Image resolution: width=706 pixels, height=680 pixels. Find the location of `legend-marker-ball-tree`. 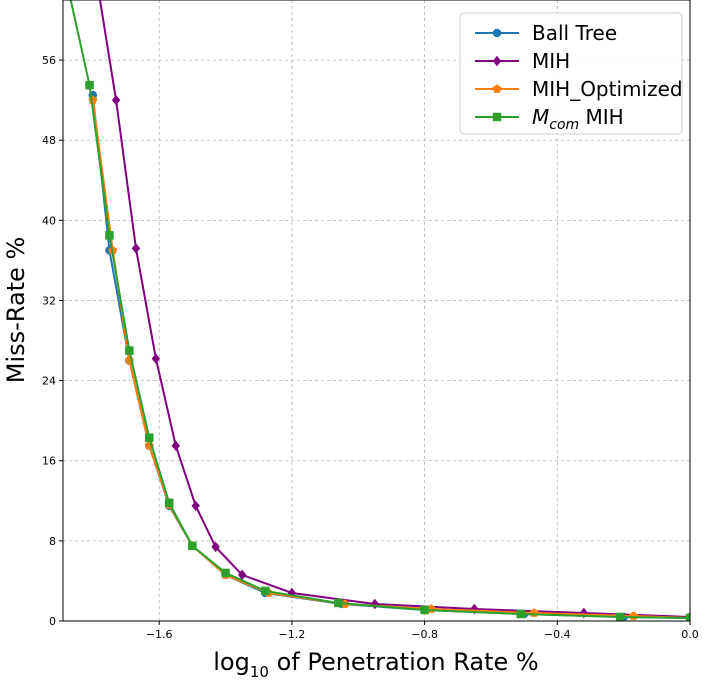

legend-marker-ball-tree is located at coordinates (497, 33).